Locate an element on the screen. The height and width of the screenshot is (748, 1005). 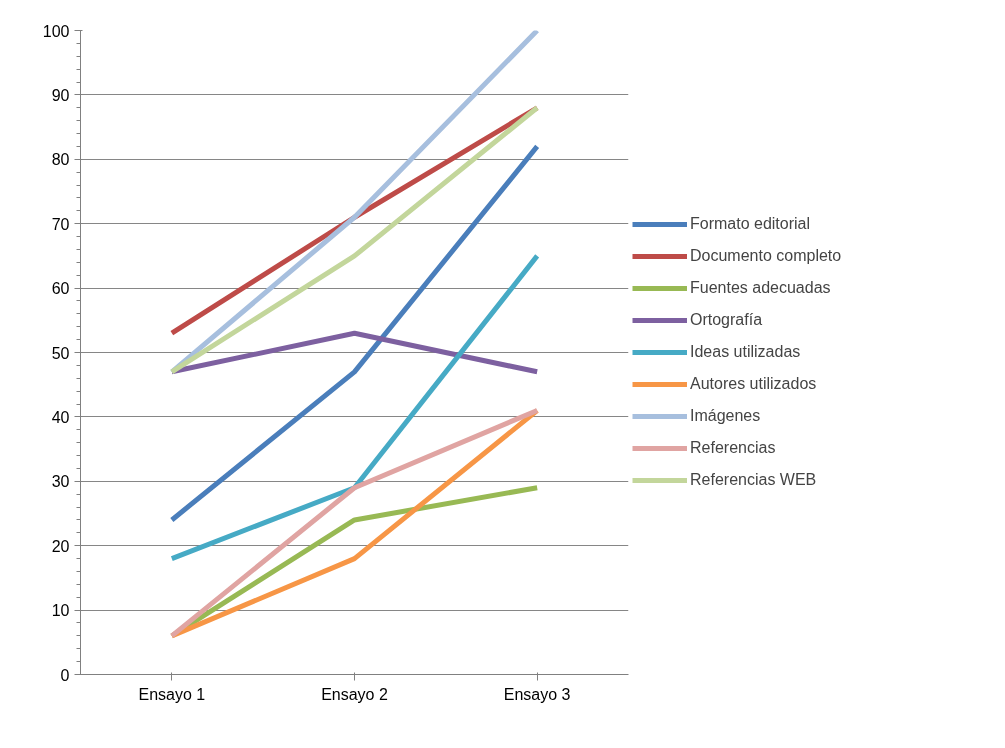
y-tick-label: 30 is located at coordinates (60, 482).